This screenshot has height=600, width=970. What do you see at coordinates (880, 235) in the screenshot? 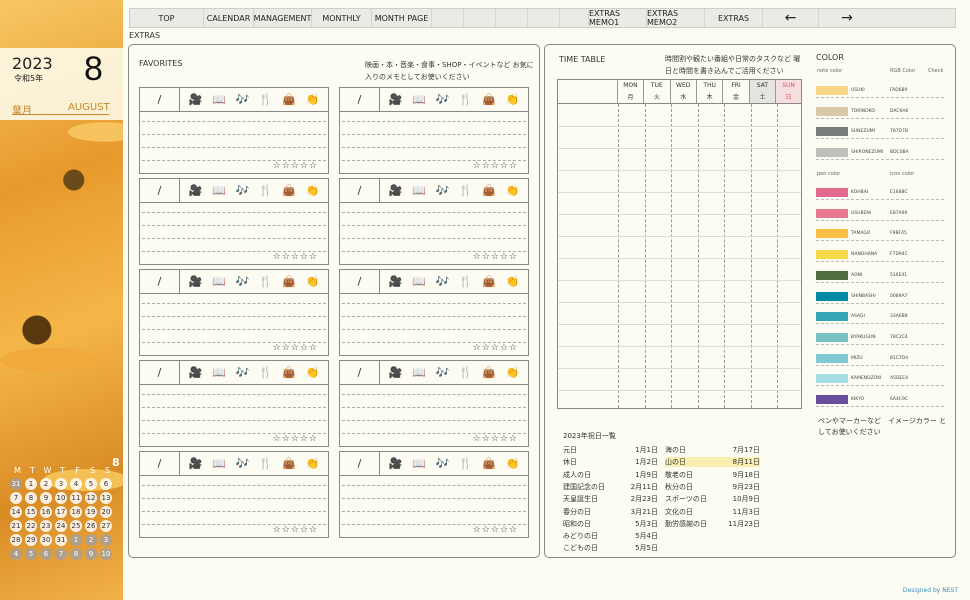
I see `color-swatch-row: TAMAGO F9BF45` at bounding box center [880, 235].